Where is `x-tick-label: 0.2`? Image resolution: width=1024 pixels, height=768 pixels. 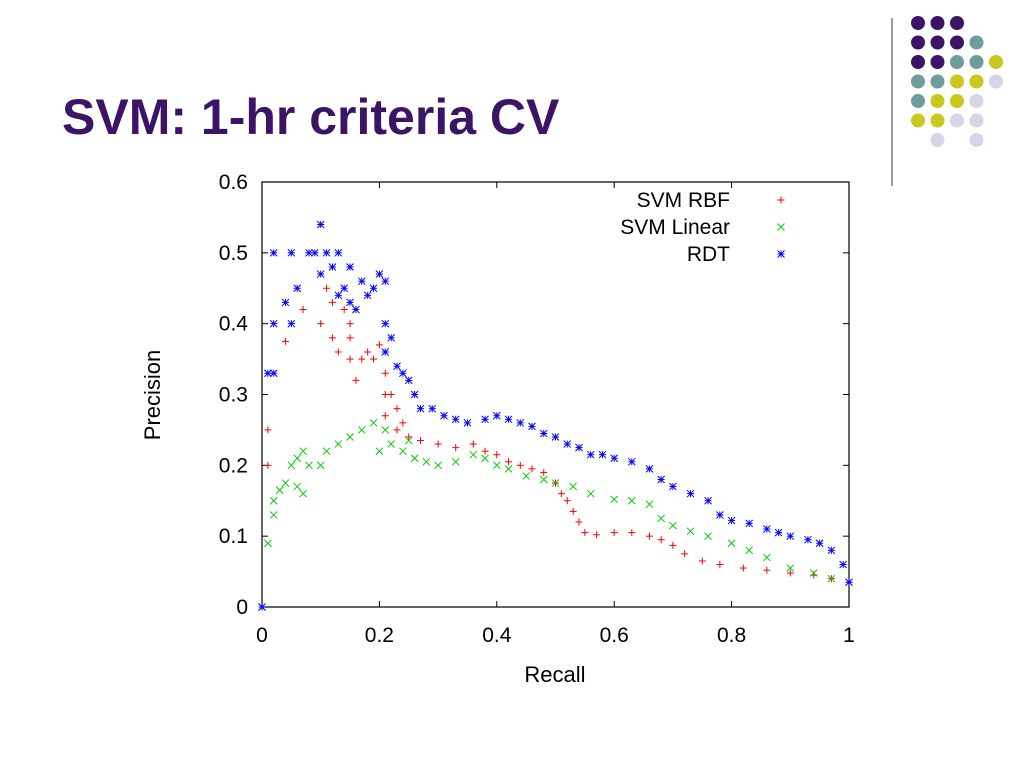
x-tick-label: 0.2 is located at coordinates (379, 635).